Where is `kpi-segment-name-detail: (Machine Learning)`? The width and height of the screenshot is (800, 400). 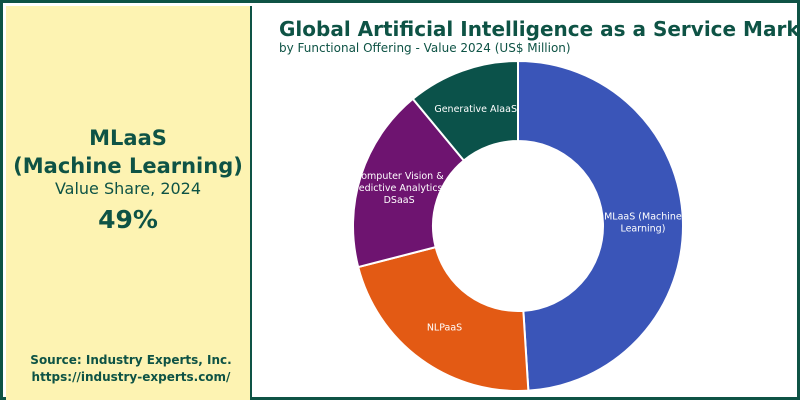 kpi-segment-name-detail: (Machine Learning) is located at coordinates (128, 166).